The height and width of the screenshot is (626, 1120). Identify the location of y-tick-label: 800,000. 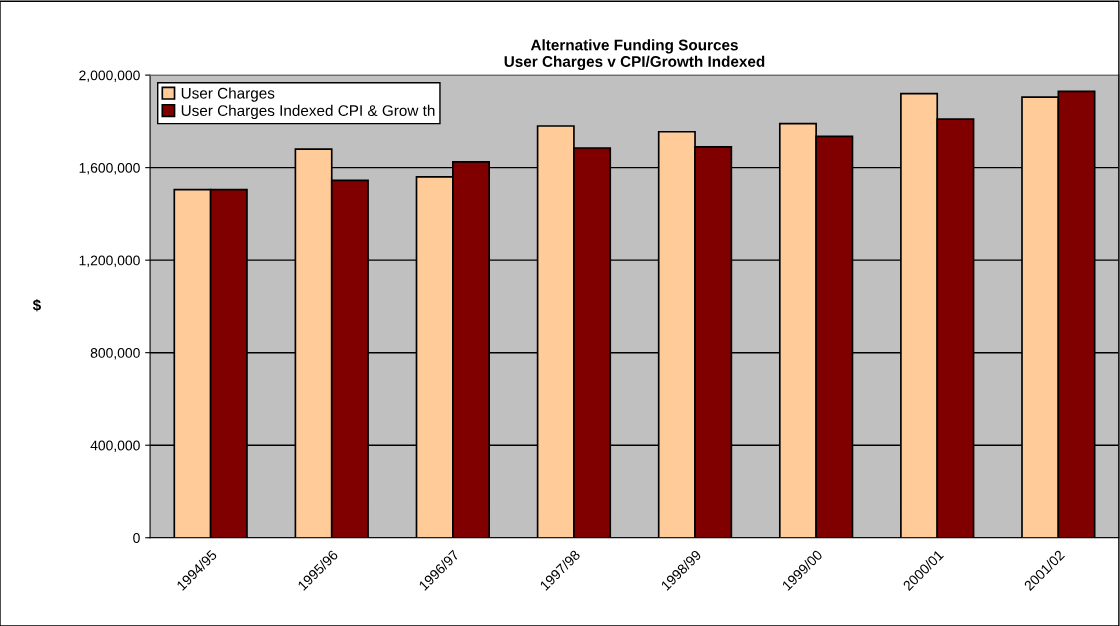
(115, 354).